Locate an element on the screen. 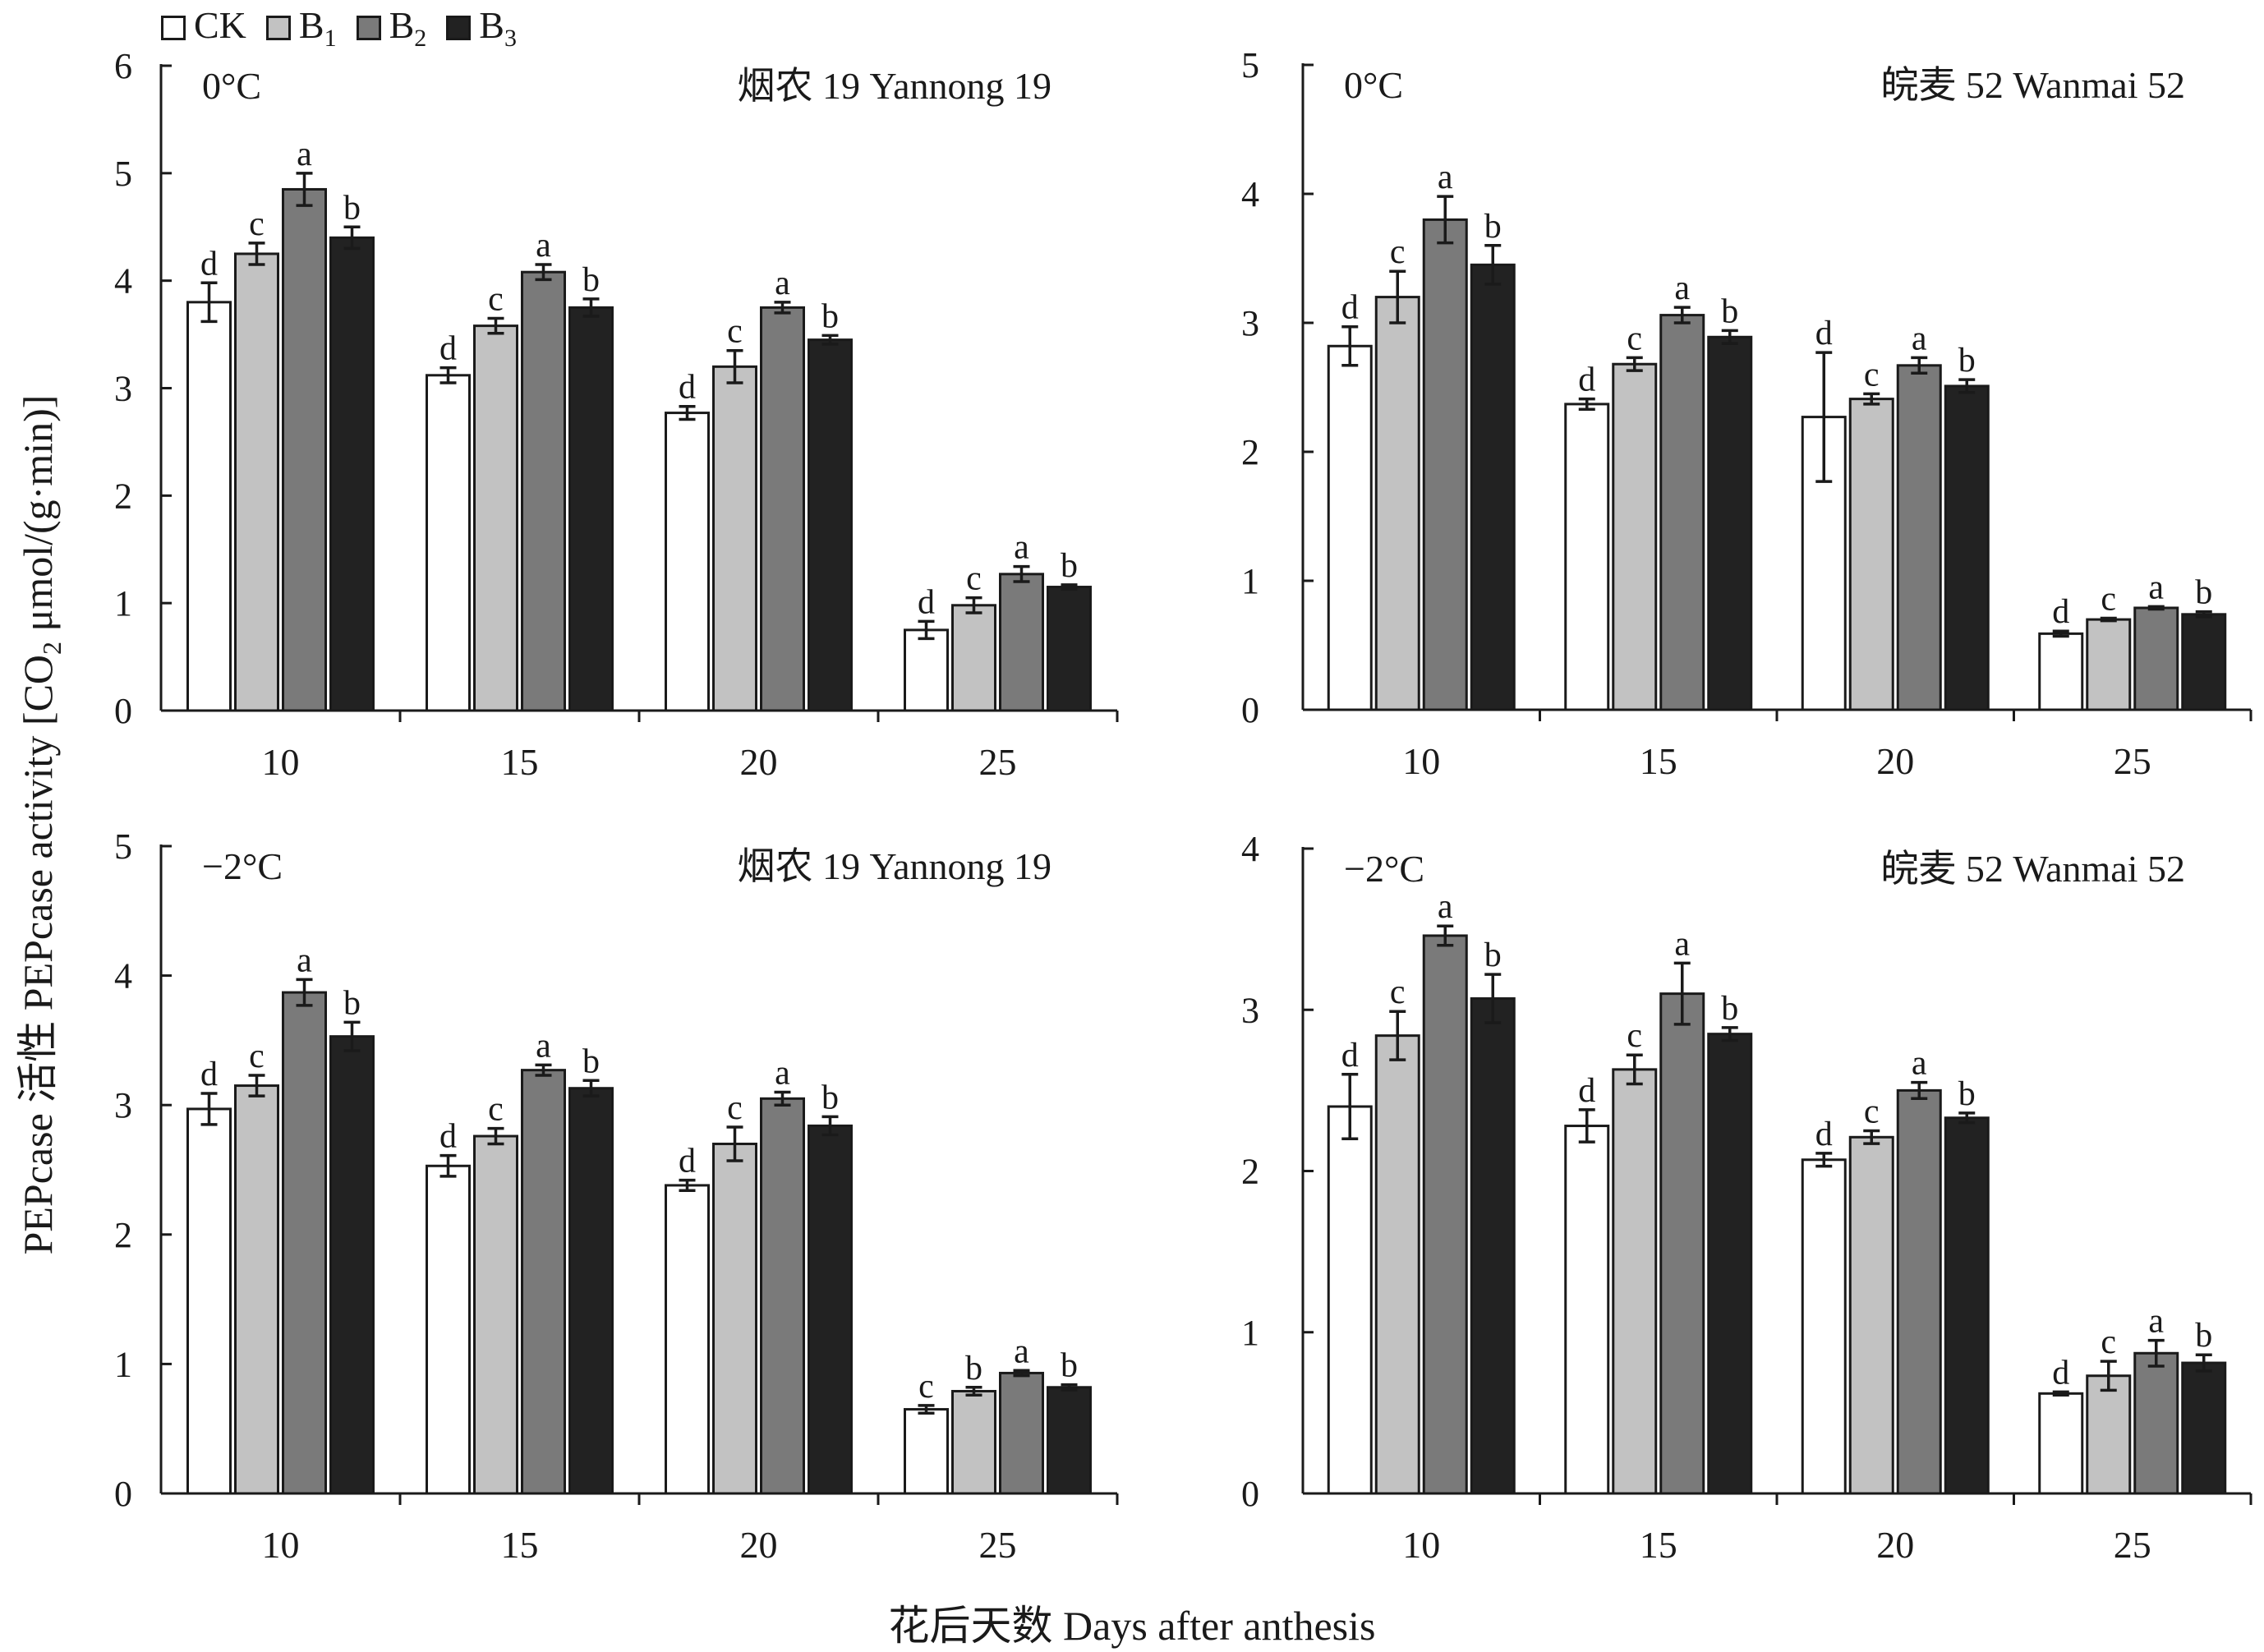  cultivar-label: 烟农 19 Yannong 19 is located at coordinates (894, 86).